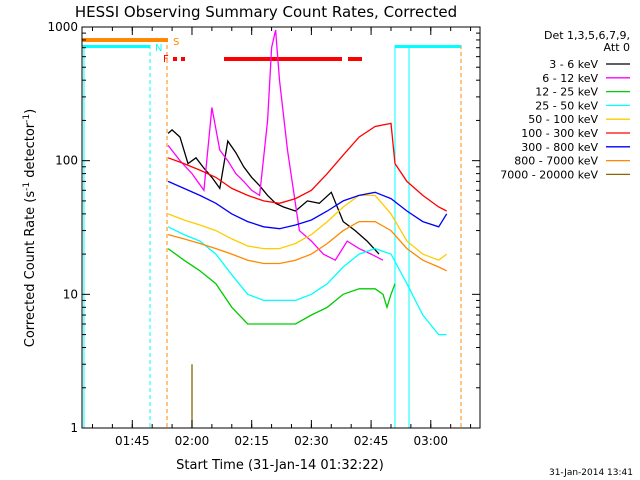 This screenshot has width=640, height=480. Describe the element at coordinates (570, 78) in the screenshot. I see `legend-label: 6 - 12 keV` at that location.